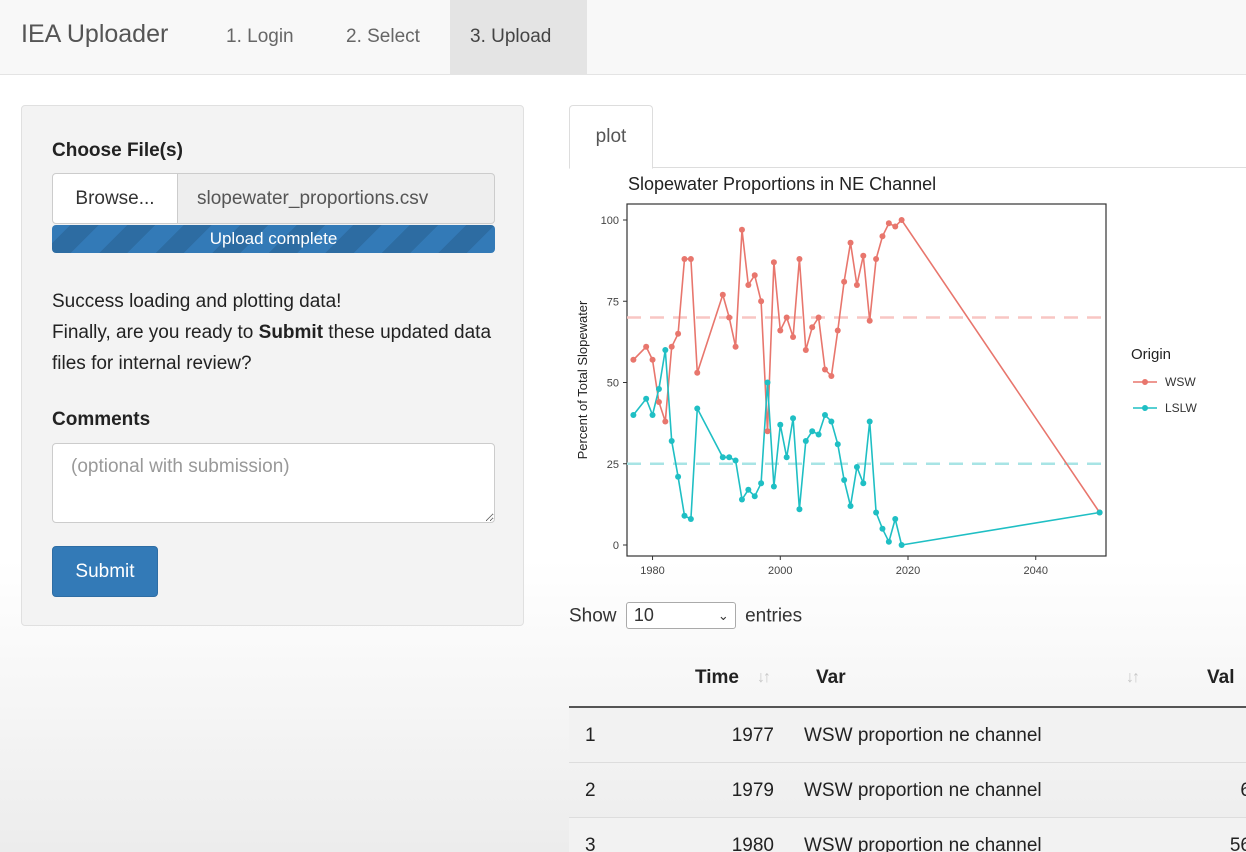 This screenshot has width=1246, height=852. What do you see at coordinates (101, 419) in the screenshot?
I see `comments-label: Comments` at bounding box center [101, 419].